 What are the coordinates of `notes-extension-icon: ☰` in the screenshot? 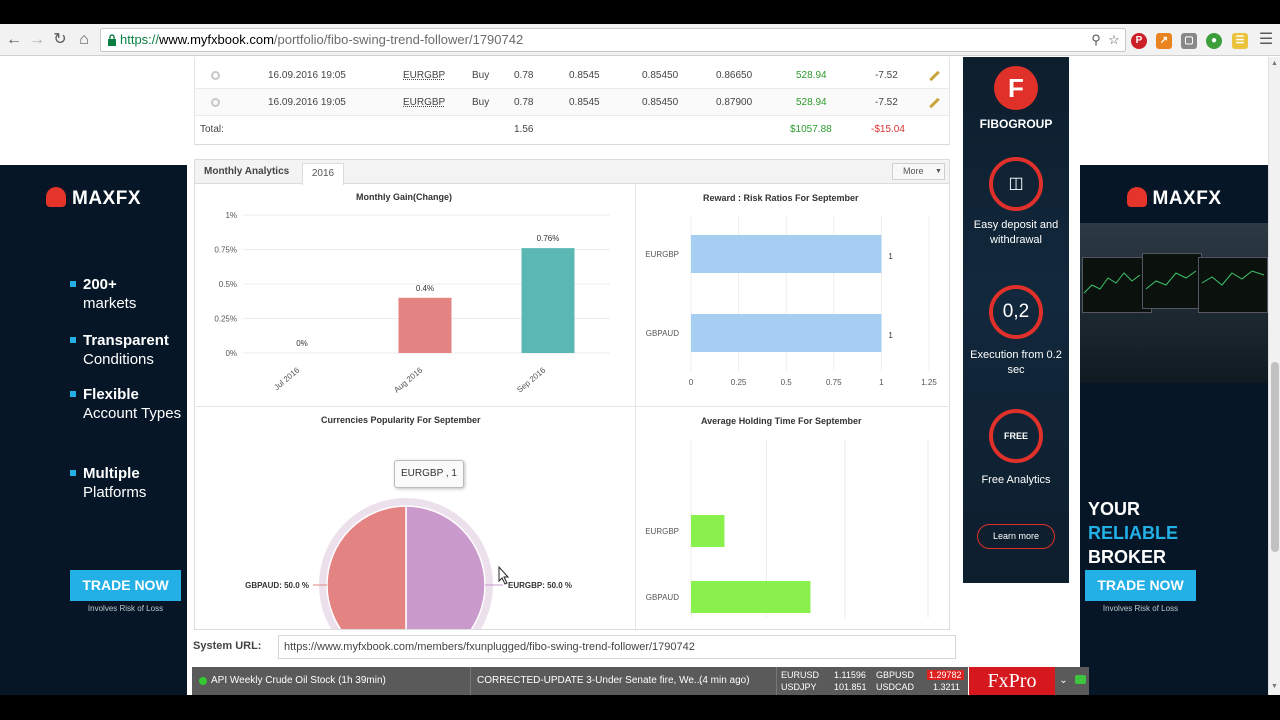 It's located at (1240, 41).